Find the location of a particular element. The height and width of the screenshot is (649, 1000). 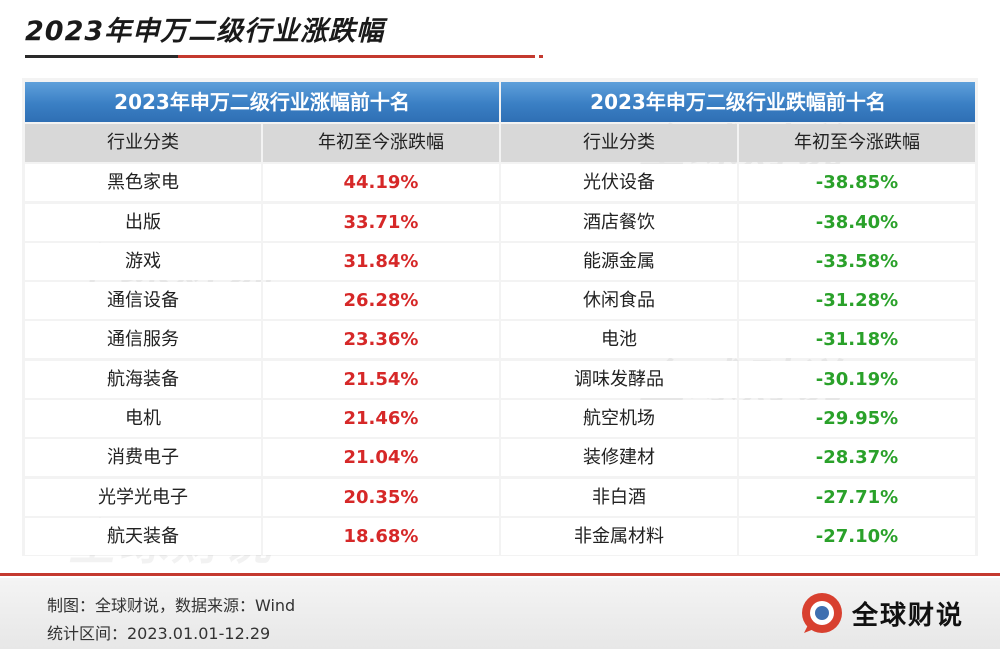

change-value: 20.35% is located at coordinates (381, 497).